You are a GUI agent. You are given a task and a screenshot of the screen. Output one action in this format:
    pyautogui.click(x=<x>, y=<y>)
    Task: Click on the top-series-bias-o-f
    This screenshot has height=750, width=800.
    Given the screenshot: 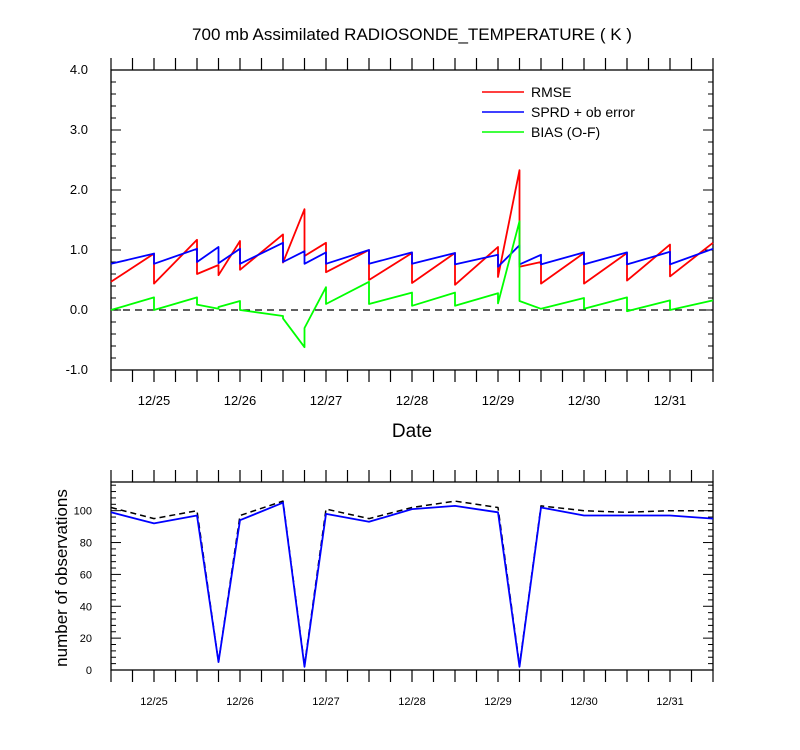 What is the action you would take?
    pyautogui.click(x=412, y=284)
    